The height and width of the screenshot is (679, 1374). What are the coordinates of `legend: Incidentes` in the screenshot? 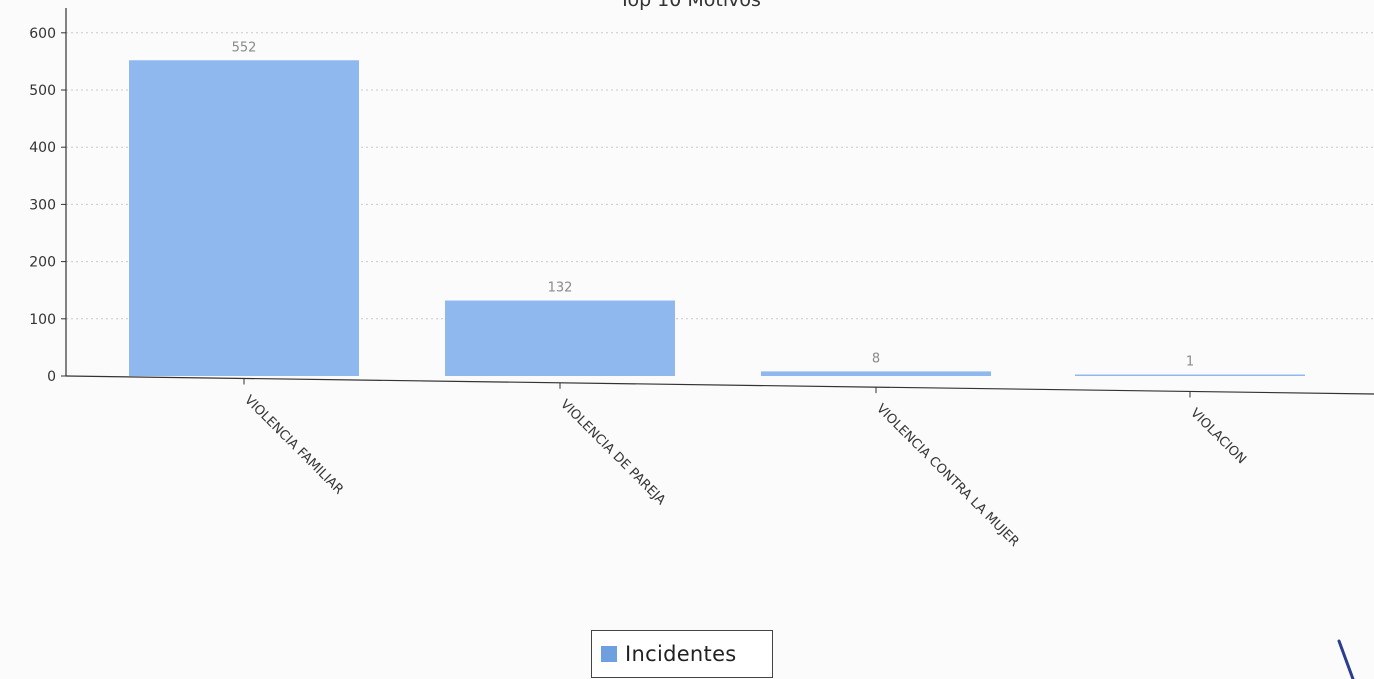 It's located at (682, 654).